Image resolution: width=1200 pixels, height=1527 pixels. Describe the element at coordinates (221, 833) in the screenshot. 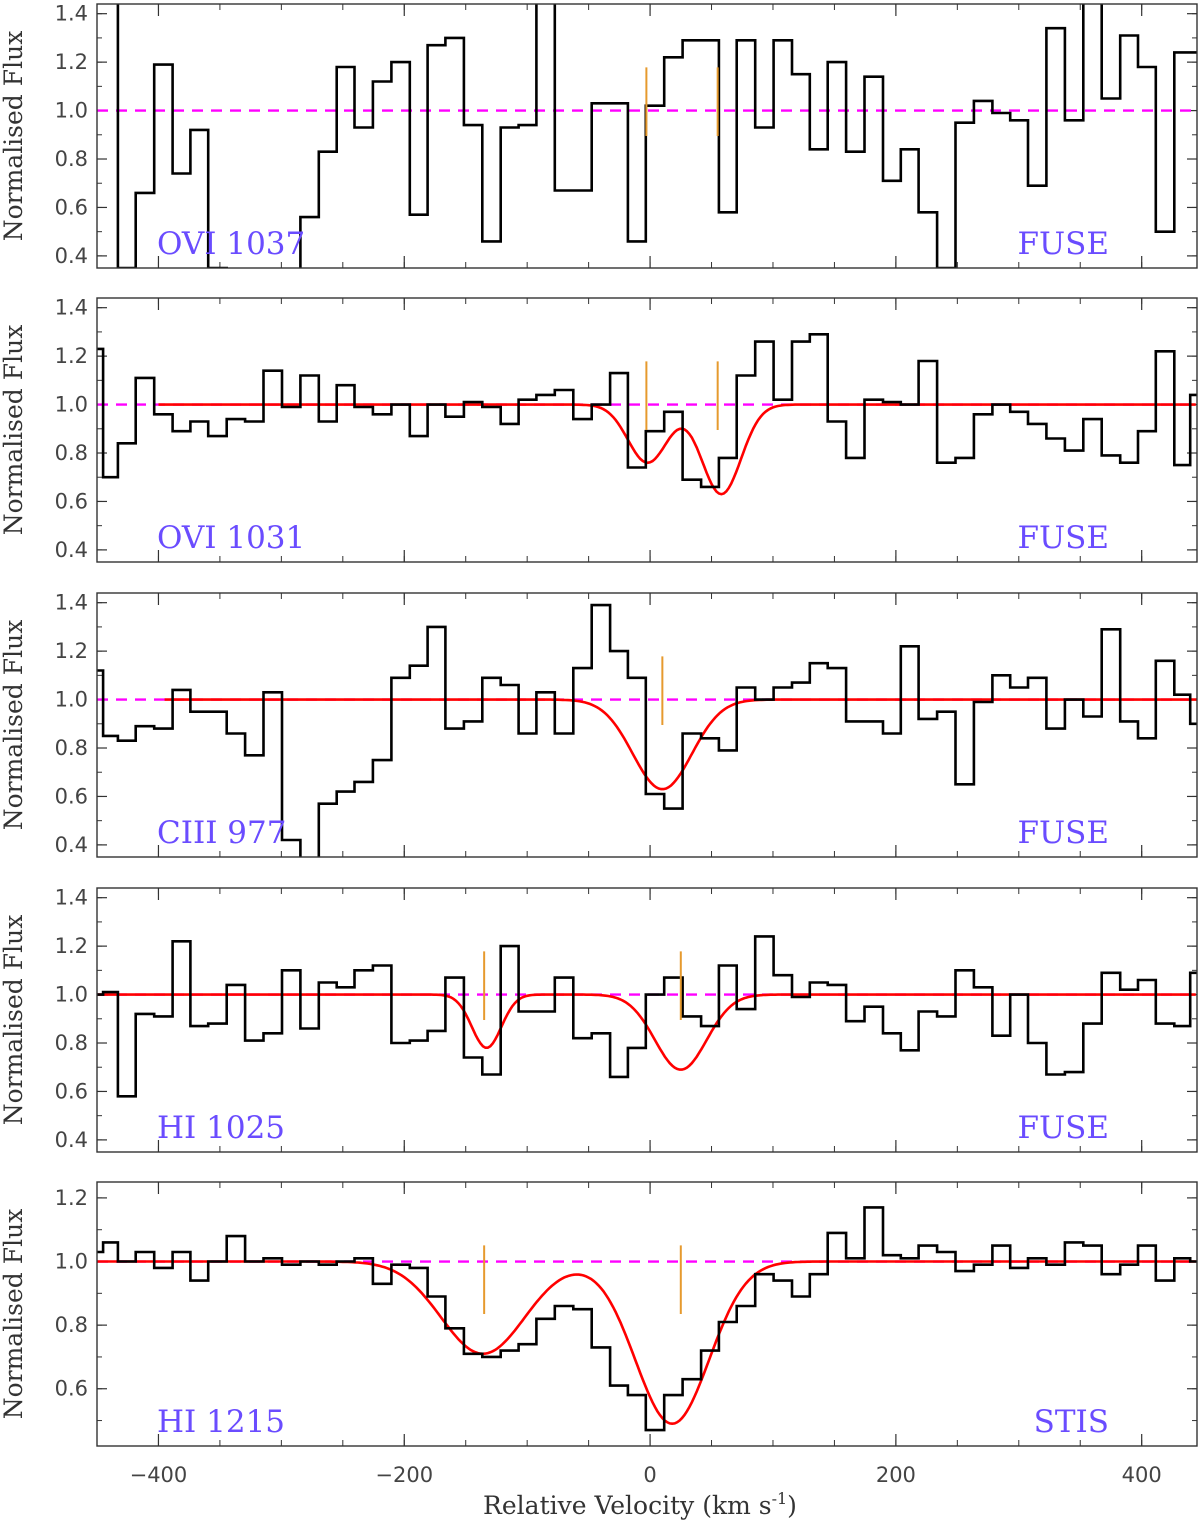

I see `ion-label: CIII 977` at that location.